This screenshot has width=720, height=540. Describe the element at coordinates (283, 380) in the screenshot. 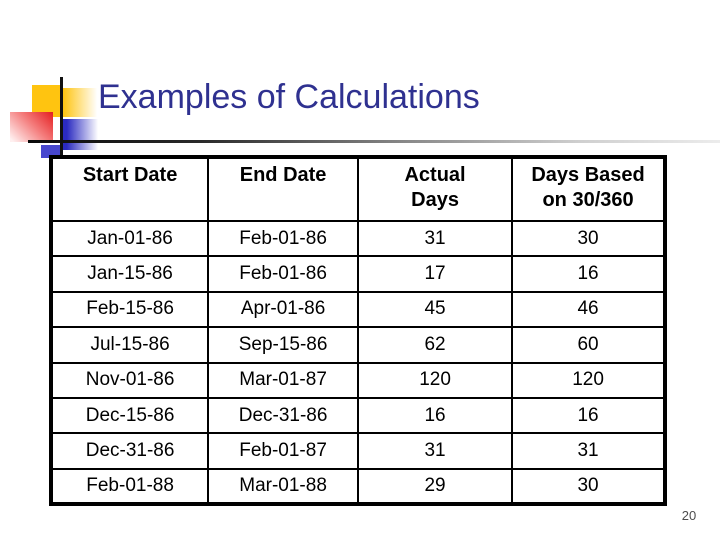

I see `cell-end-date: Mar-01-87` at that location.